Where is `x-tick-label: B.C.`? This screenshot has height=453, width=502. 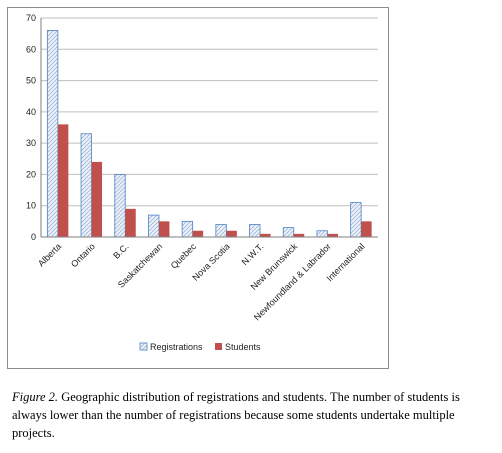
x-tick-label: B.C. is located at coordinates (120, 250).